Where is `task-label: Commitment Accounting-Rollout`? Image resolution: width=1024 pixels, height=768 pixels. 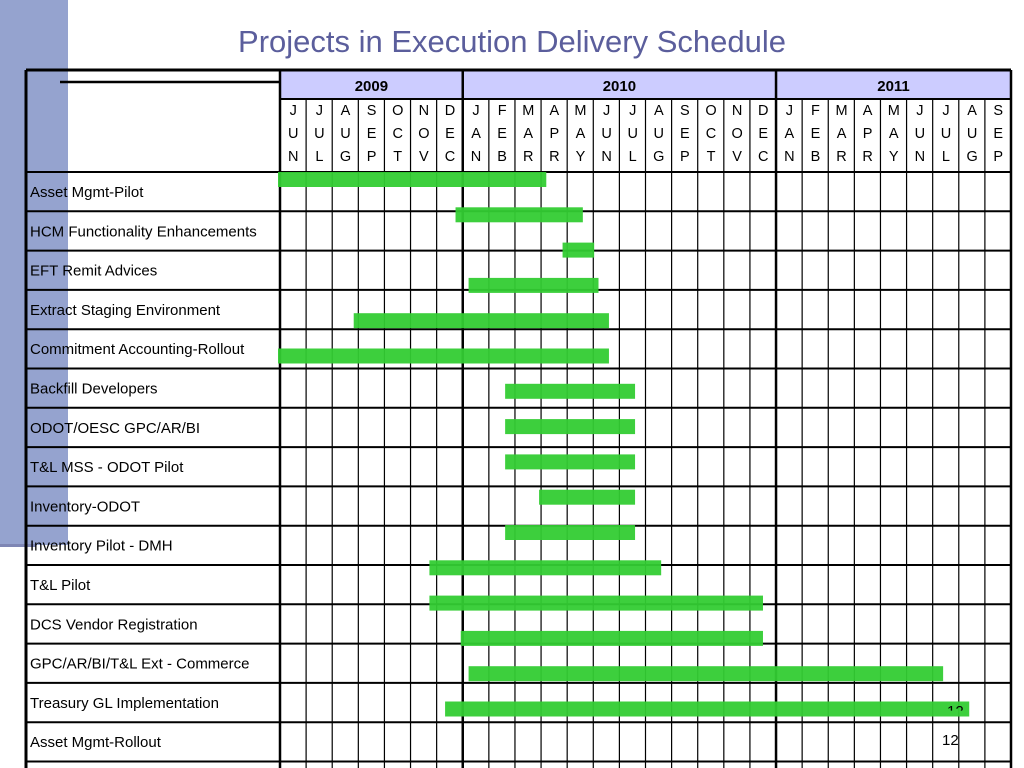
task-label: Commitment Accounting-Rollout is located at coordinates (137, 349).